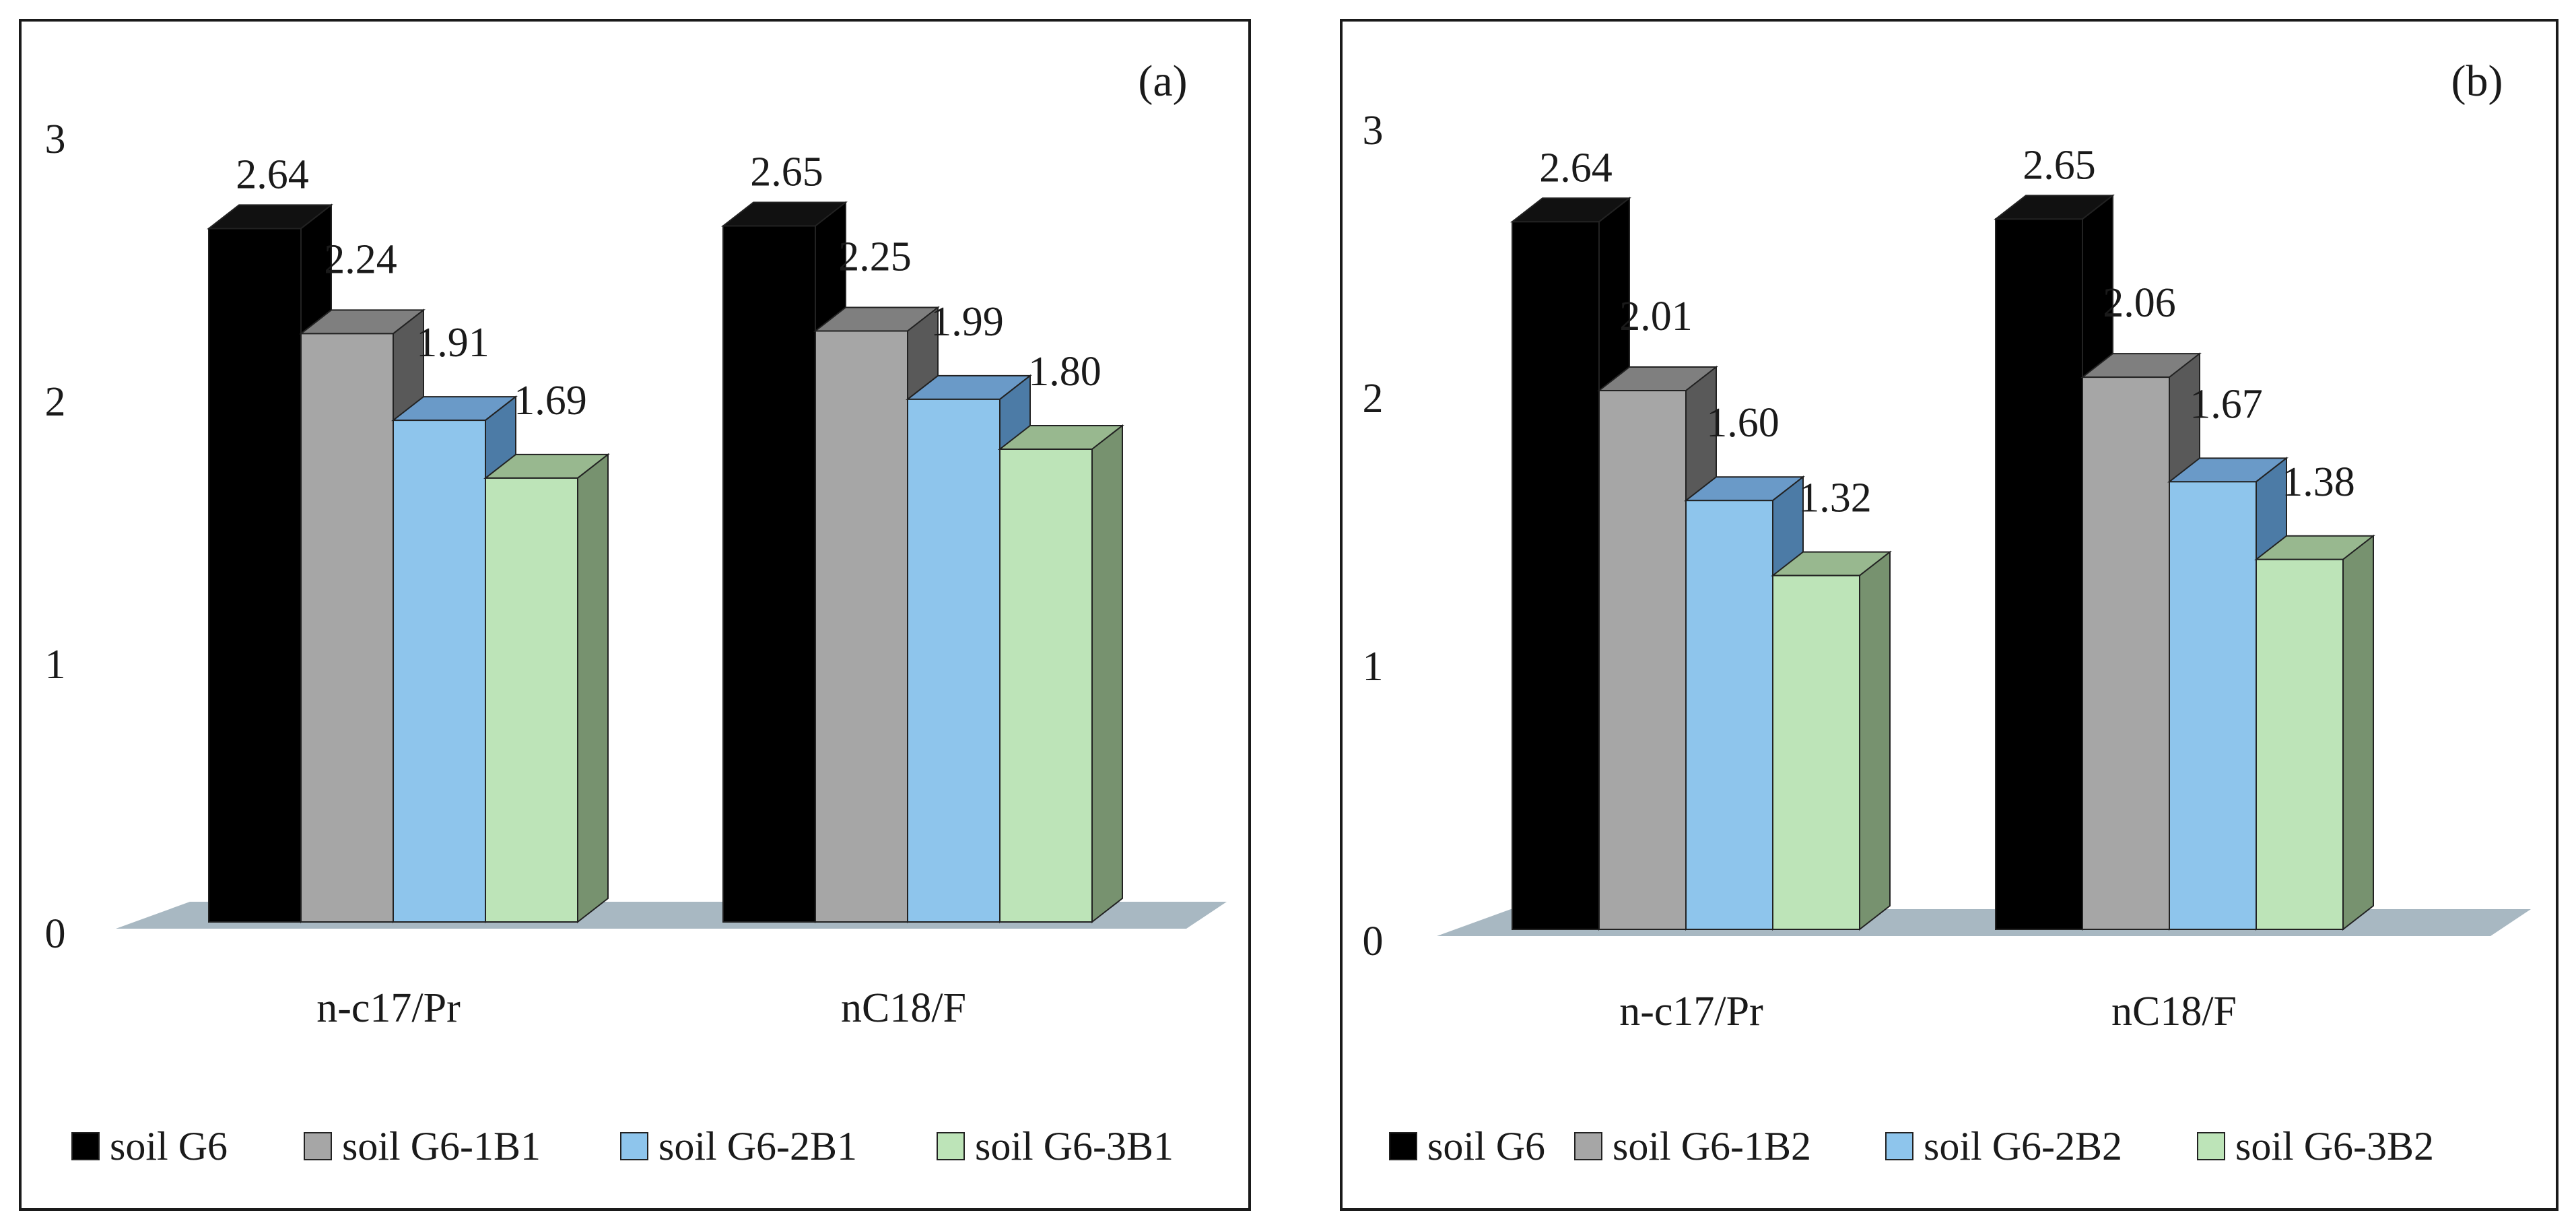  I want to click on data-label-b-c0-s1: 2.01, so click(1656, 316).